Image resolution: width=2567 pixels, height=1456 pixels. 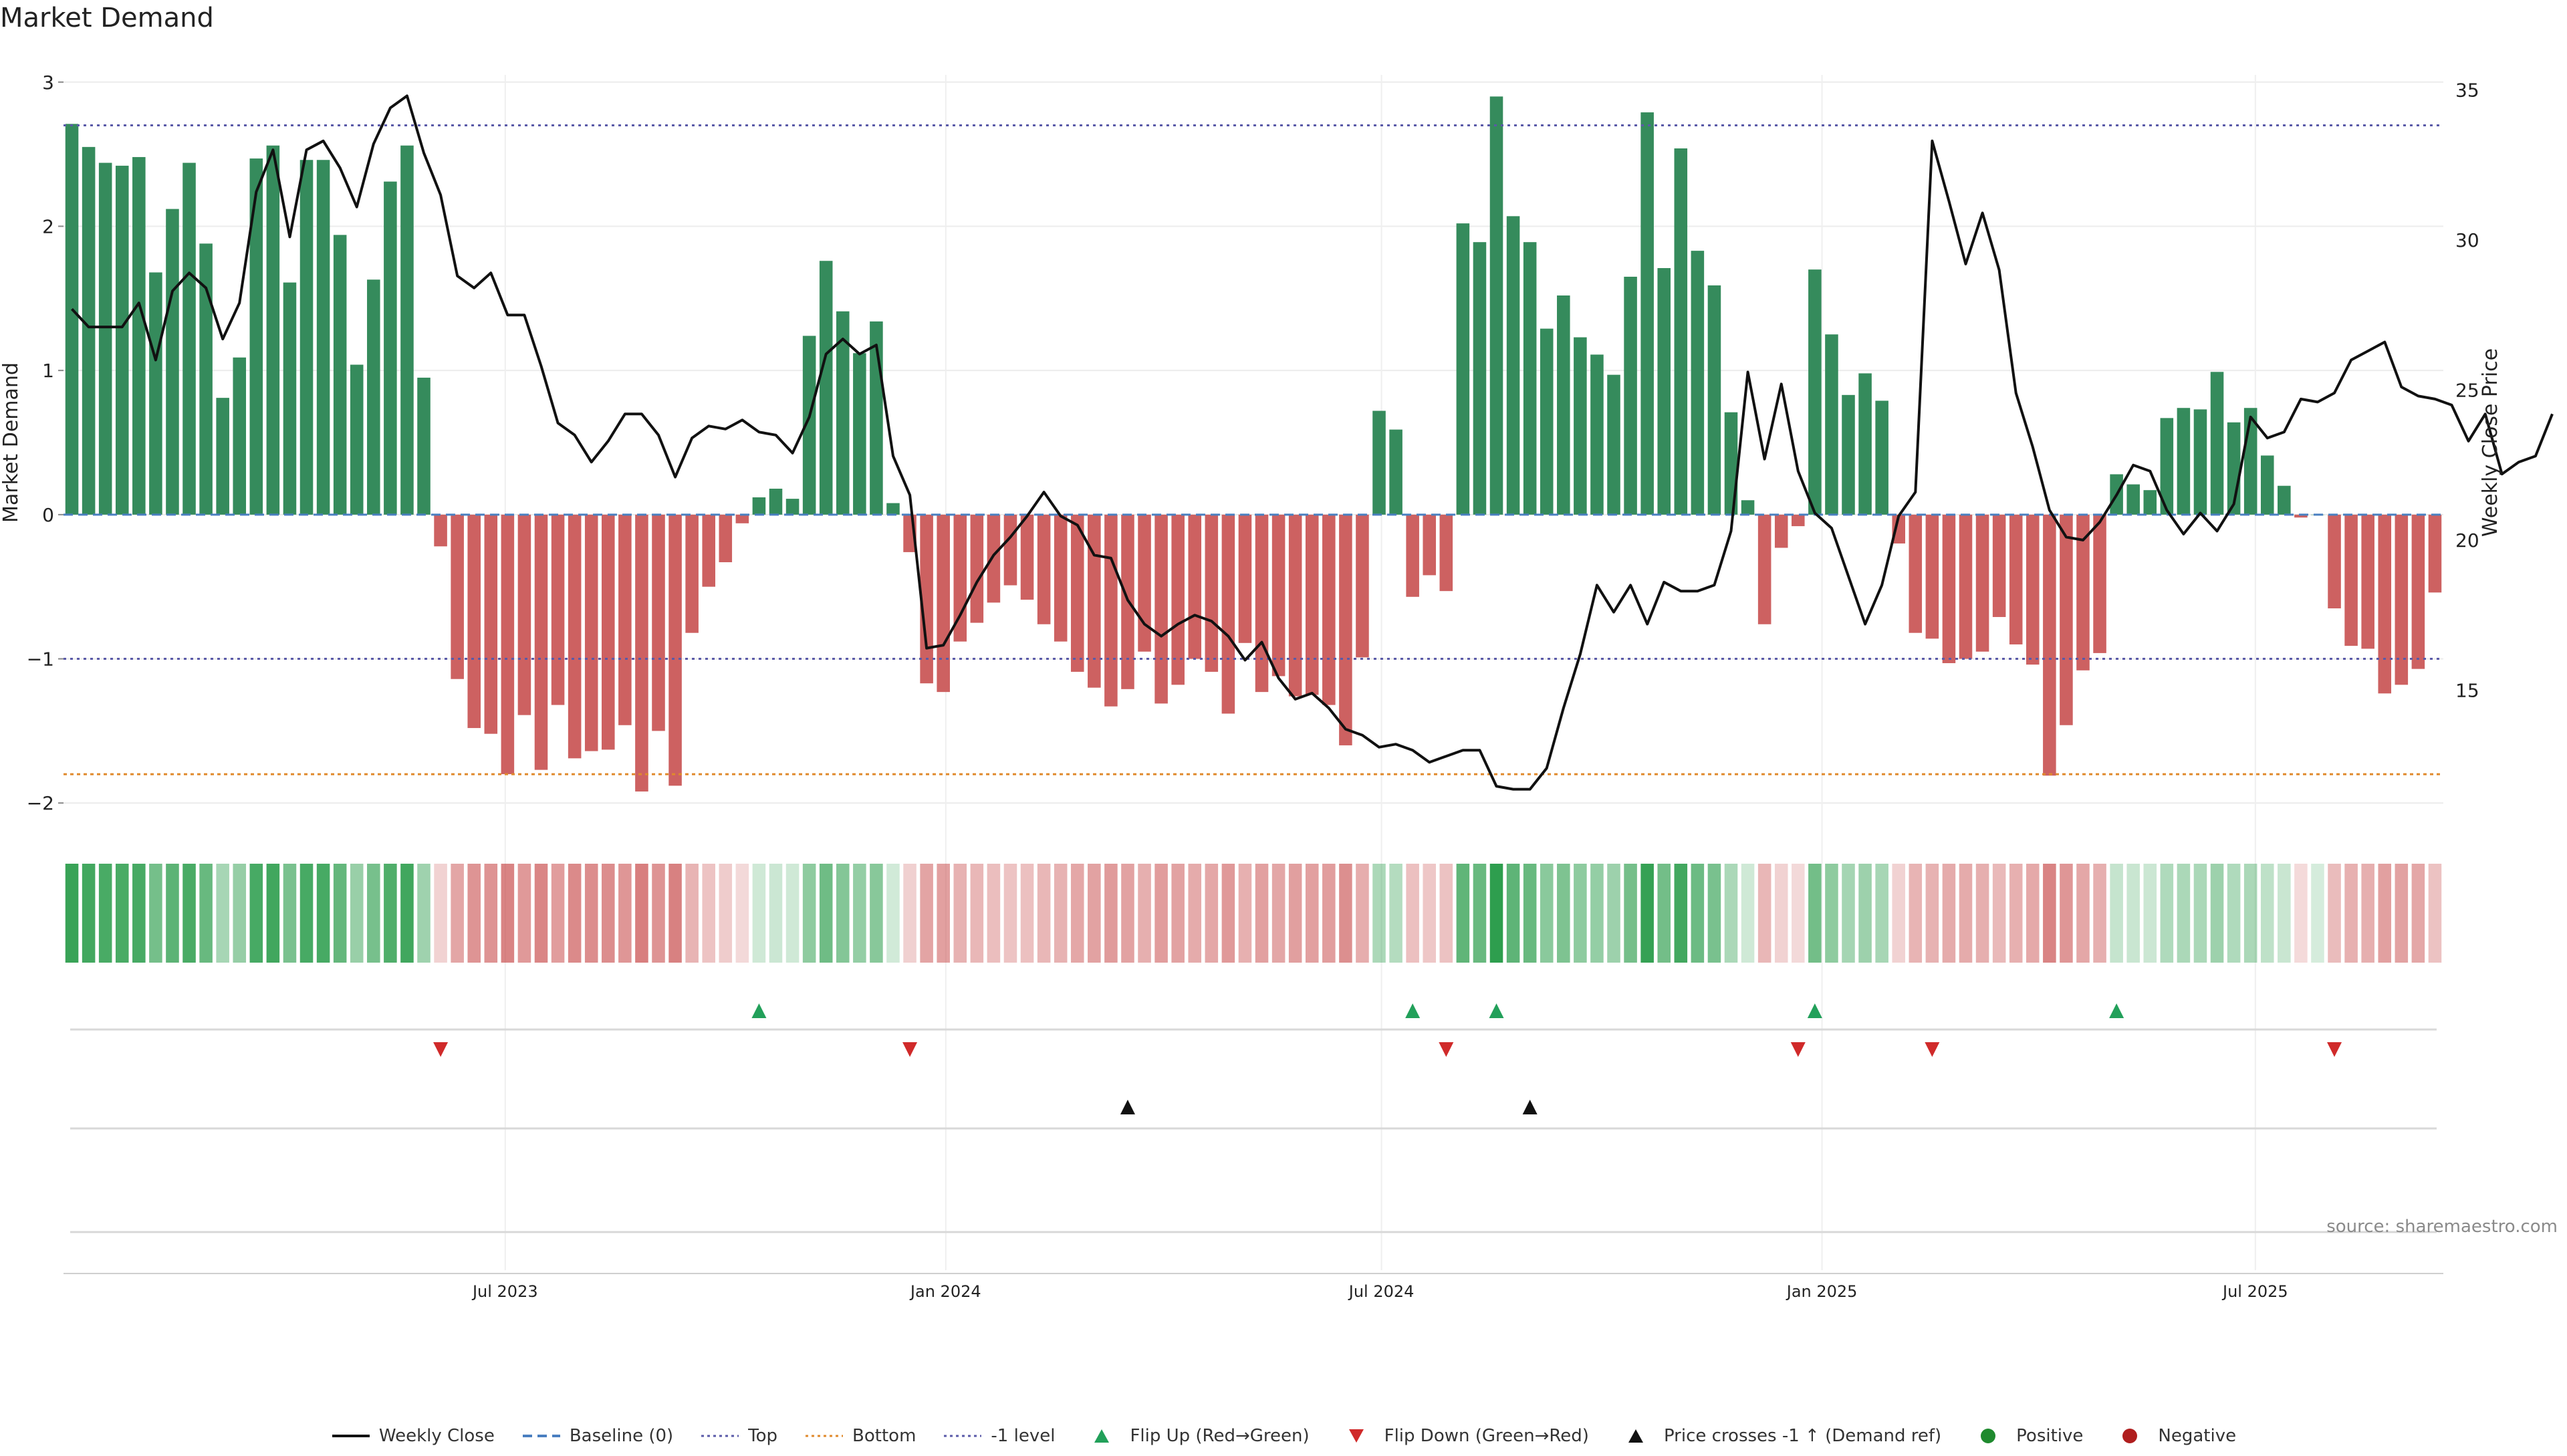 What do you see at coordinates (2442, 1227) in the screenshot?
I see `source-note: source: sharemaestro.com` at bounding box center [2442, 1227].